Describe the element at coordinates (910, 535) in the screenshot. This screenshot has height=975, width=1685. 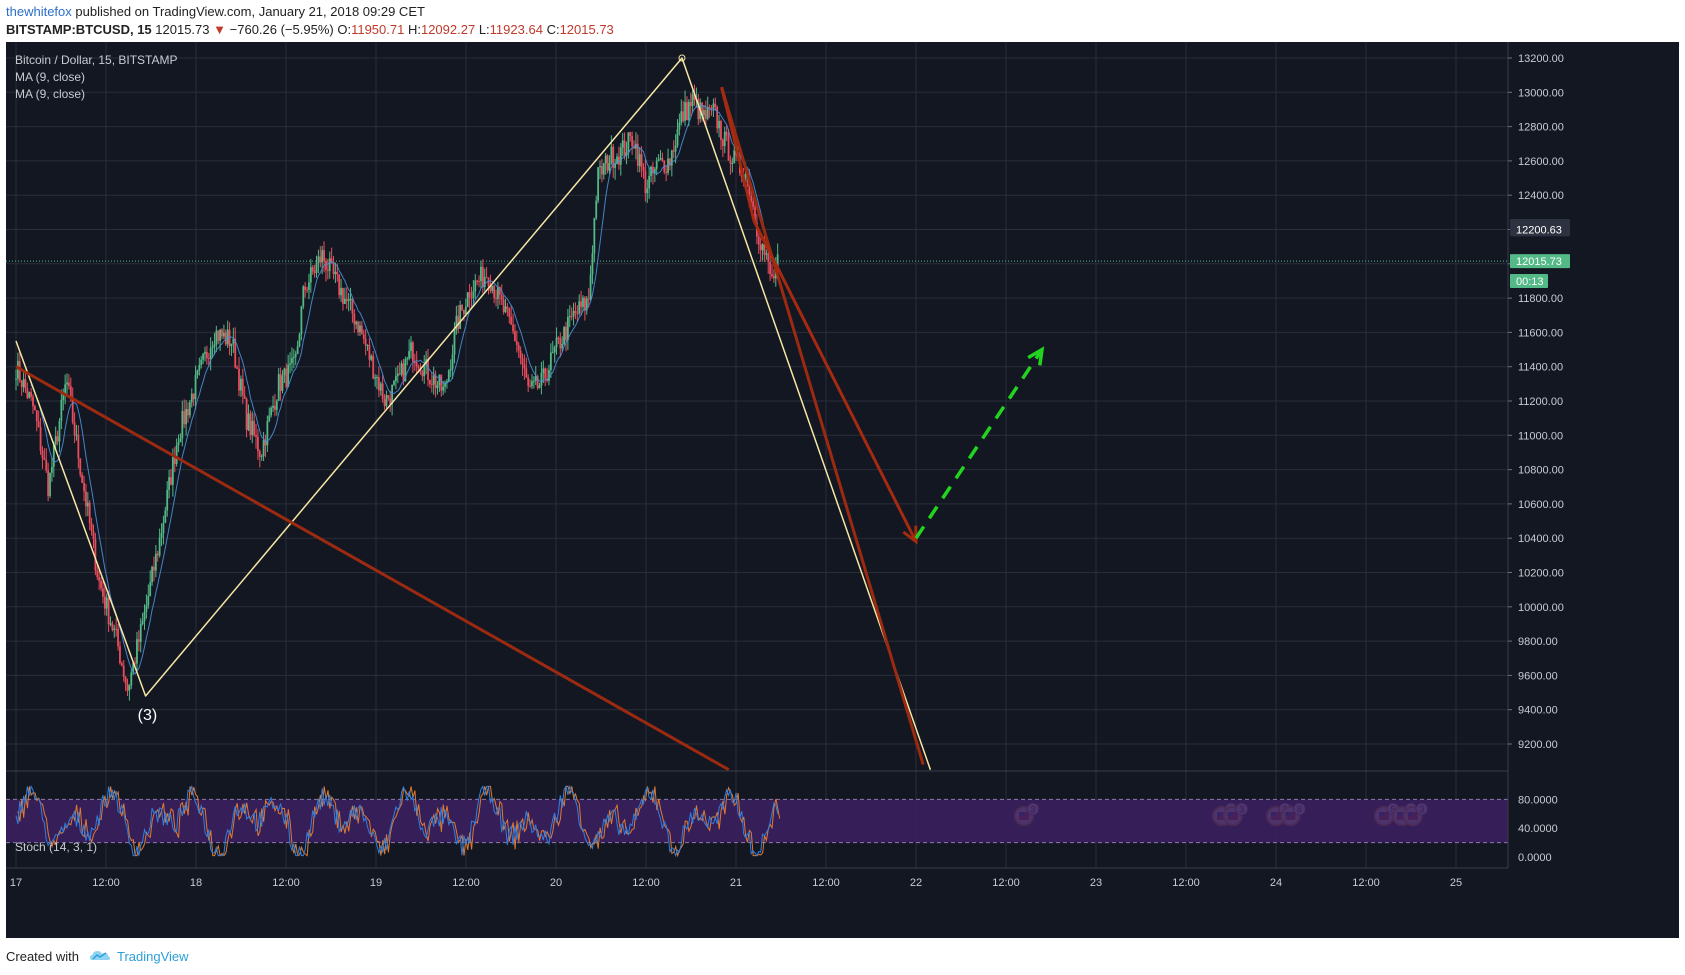
I see `forecast-arrow-head` at that location.